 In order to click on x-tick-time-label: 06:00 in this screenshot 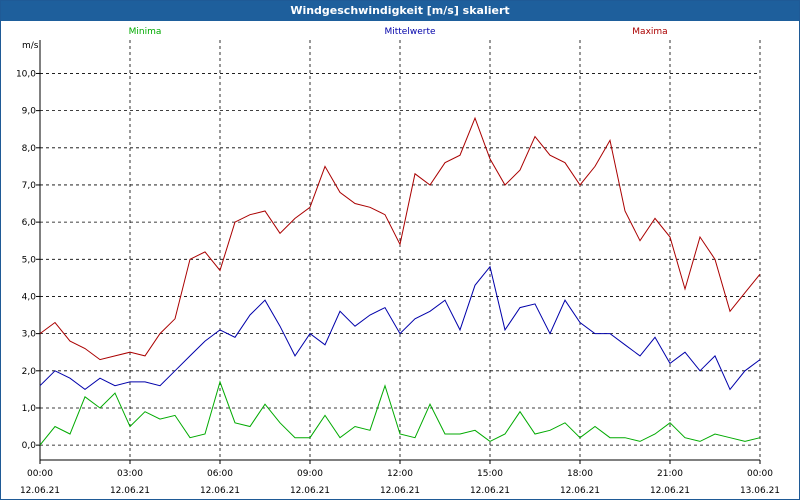, I will do `click(220, 474)`.